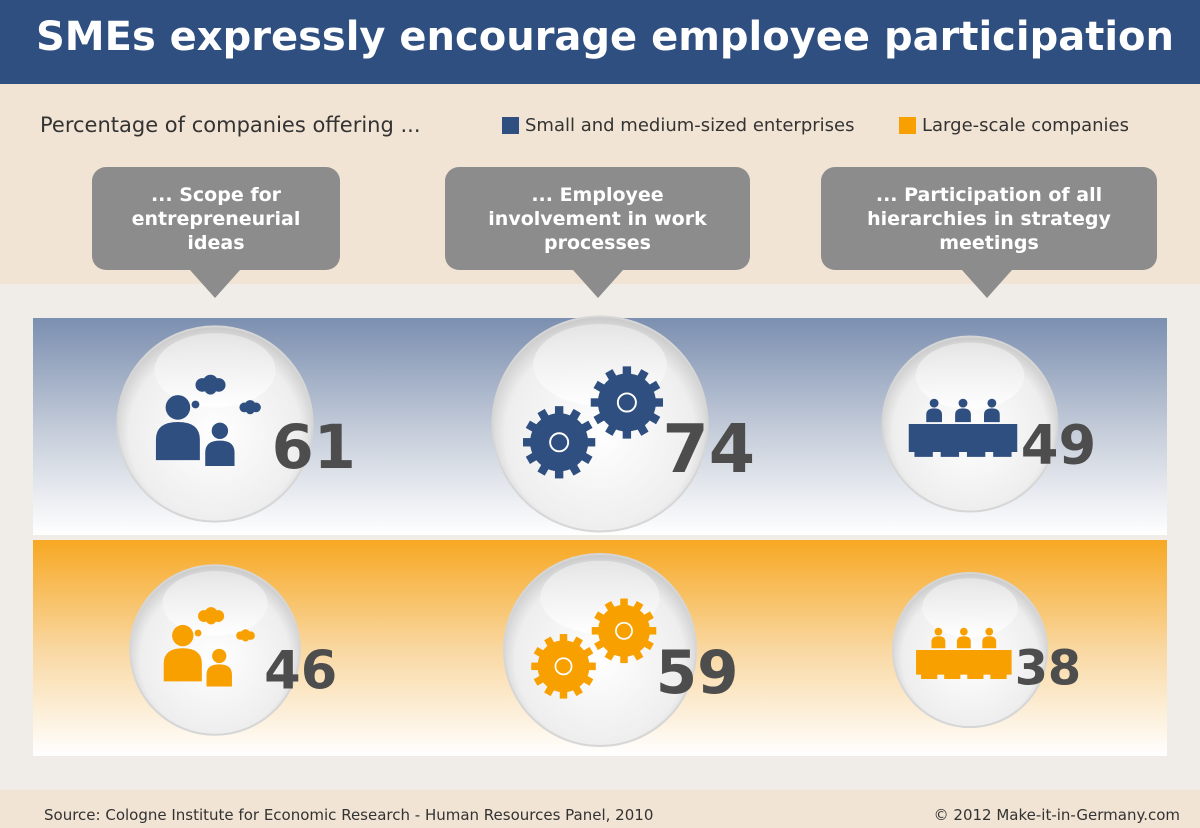 The image size is (1200, 828). What do you see at coordinates (233, 650) in the screenshot?
I see `bubble-group: 46` at bounding box center [233, 650].